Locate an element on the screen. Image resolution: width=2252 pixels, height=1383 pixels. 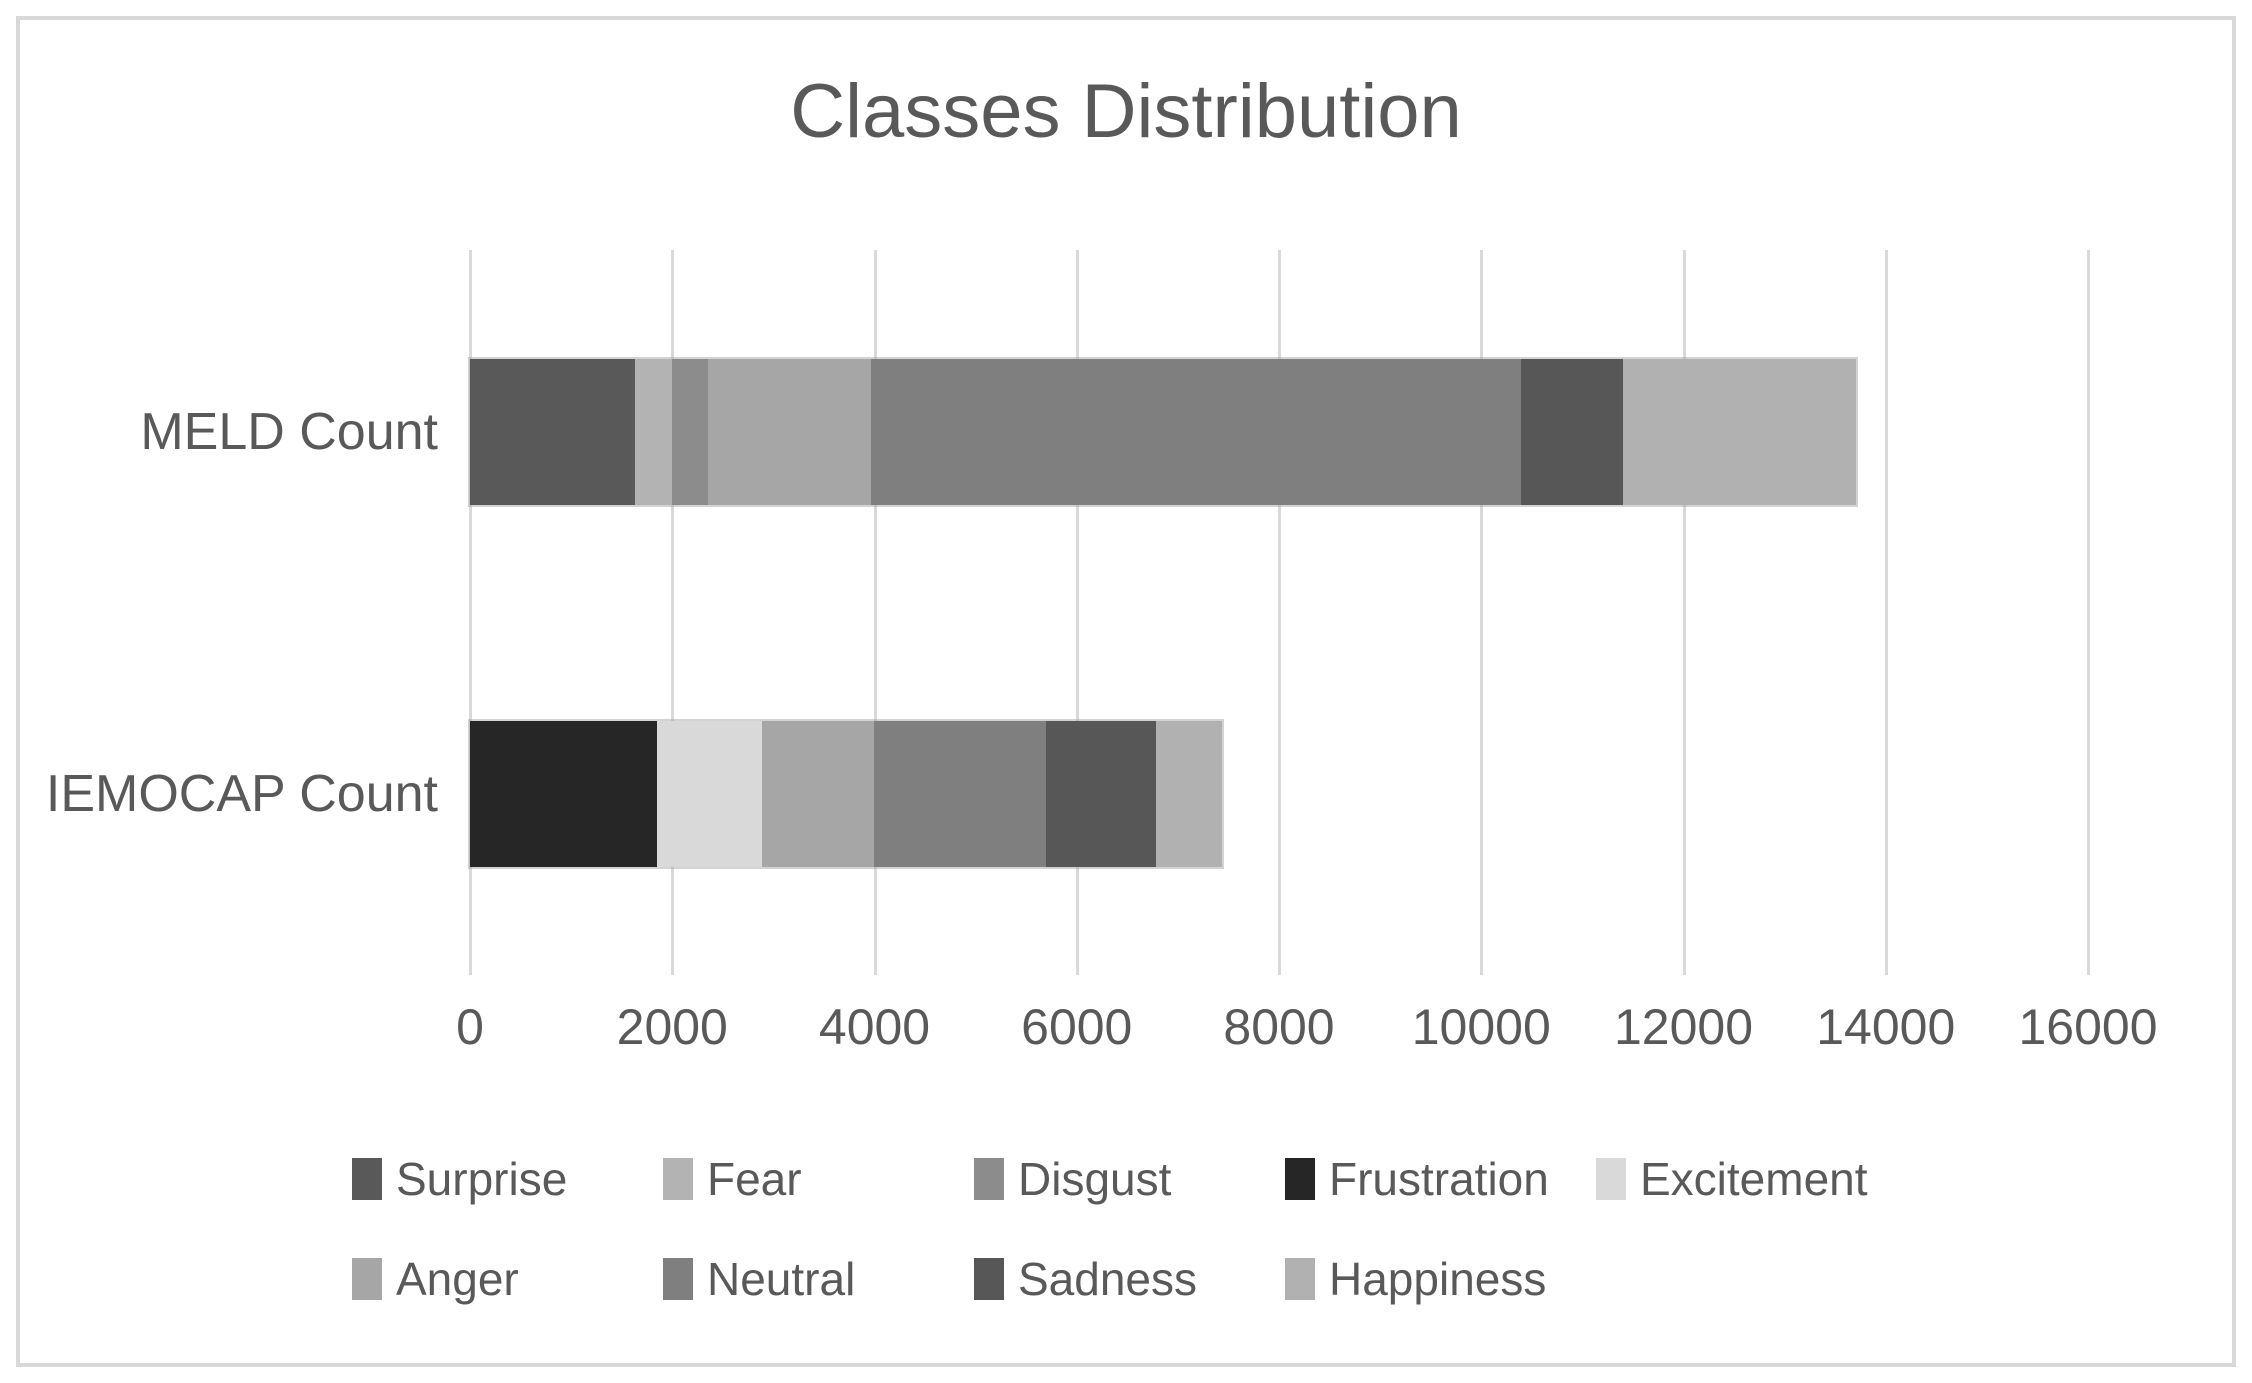
legend-swatch-frustration is located at coordinates (1300, 1179).